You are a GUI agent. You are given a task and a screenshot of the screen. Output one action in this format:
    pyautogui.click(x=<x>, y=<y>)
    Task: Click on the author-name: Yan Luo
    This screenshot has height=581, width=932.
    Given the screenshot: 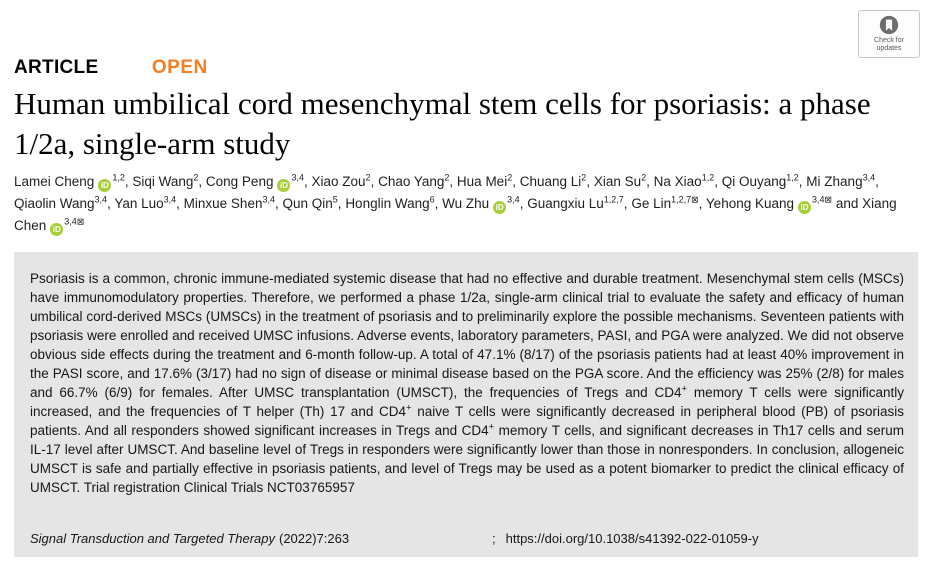 What is the action you would take?
    pyautogui.click(x=139, y=203)
    